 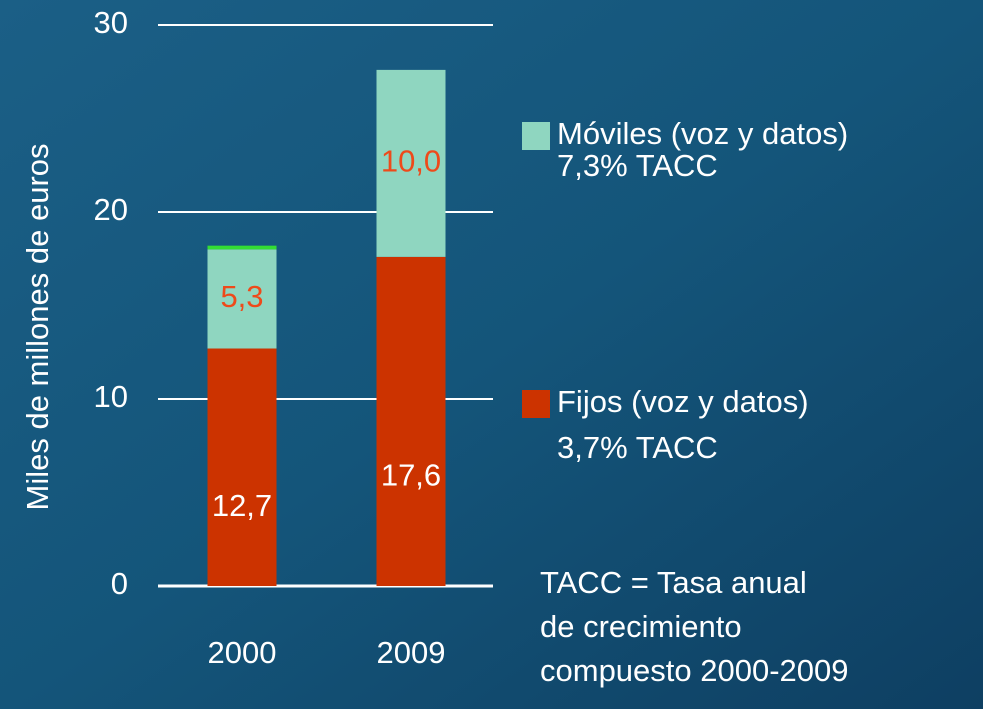 I want to click on data-label: 10,0, so click(x=411, y=161).